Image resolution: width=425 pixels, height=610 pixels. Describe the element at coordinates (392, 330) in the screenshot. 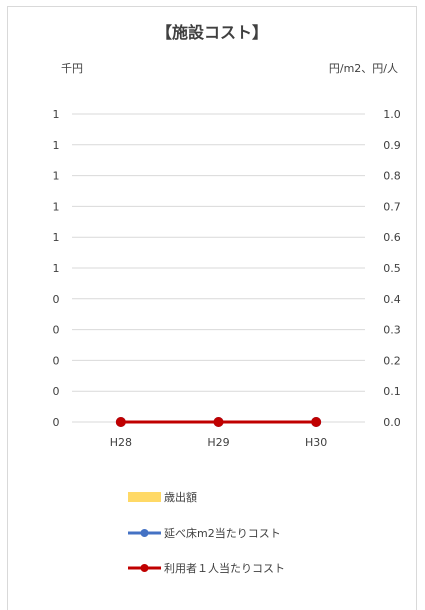

I see `right-tick-label: 0.3` at that location.